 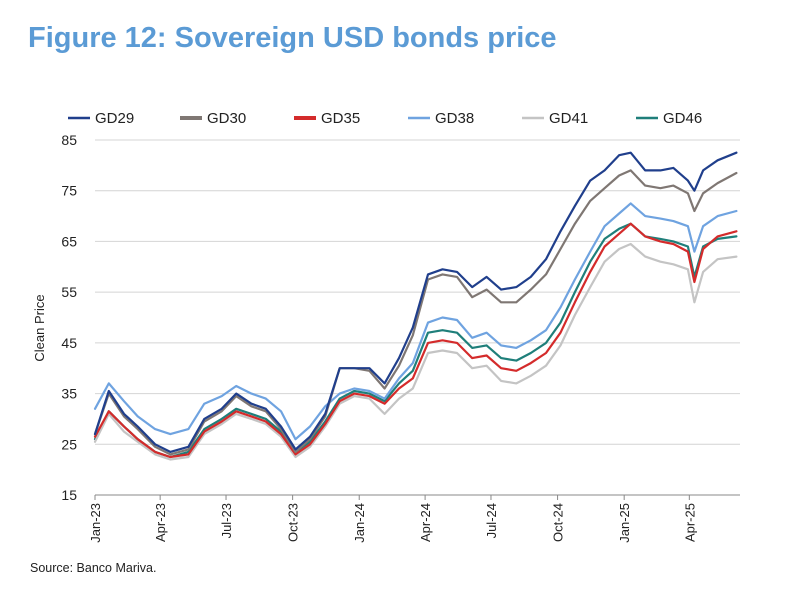 What do you see at coordinates (69, 191) in the screenshot?
I see `y-tick-label: 75` at bounding box center [69, 191].